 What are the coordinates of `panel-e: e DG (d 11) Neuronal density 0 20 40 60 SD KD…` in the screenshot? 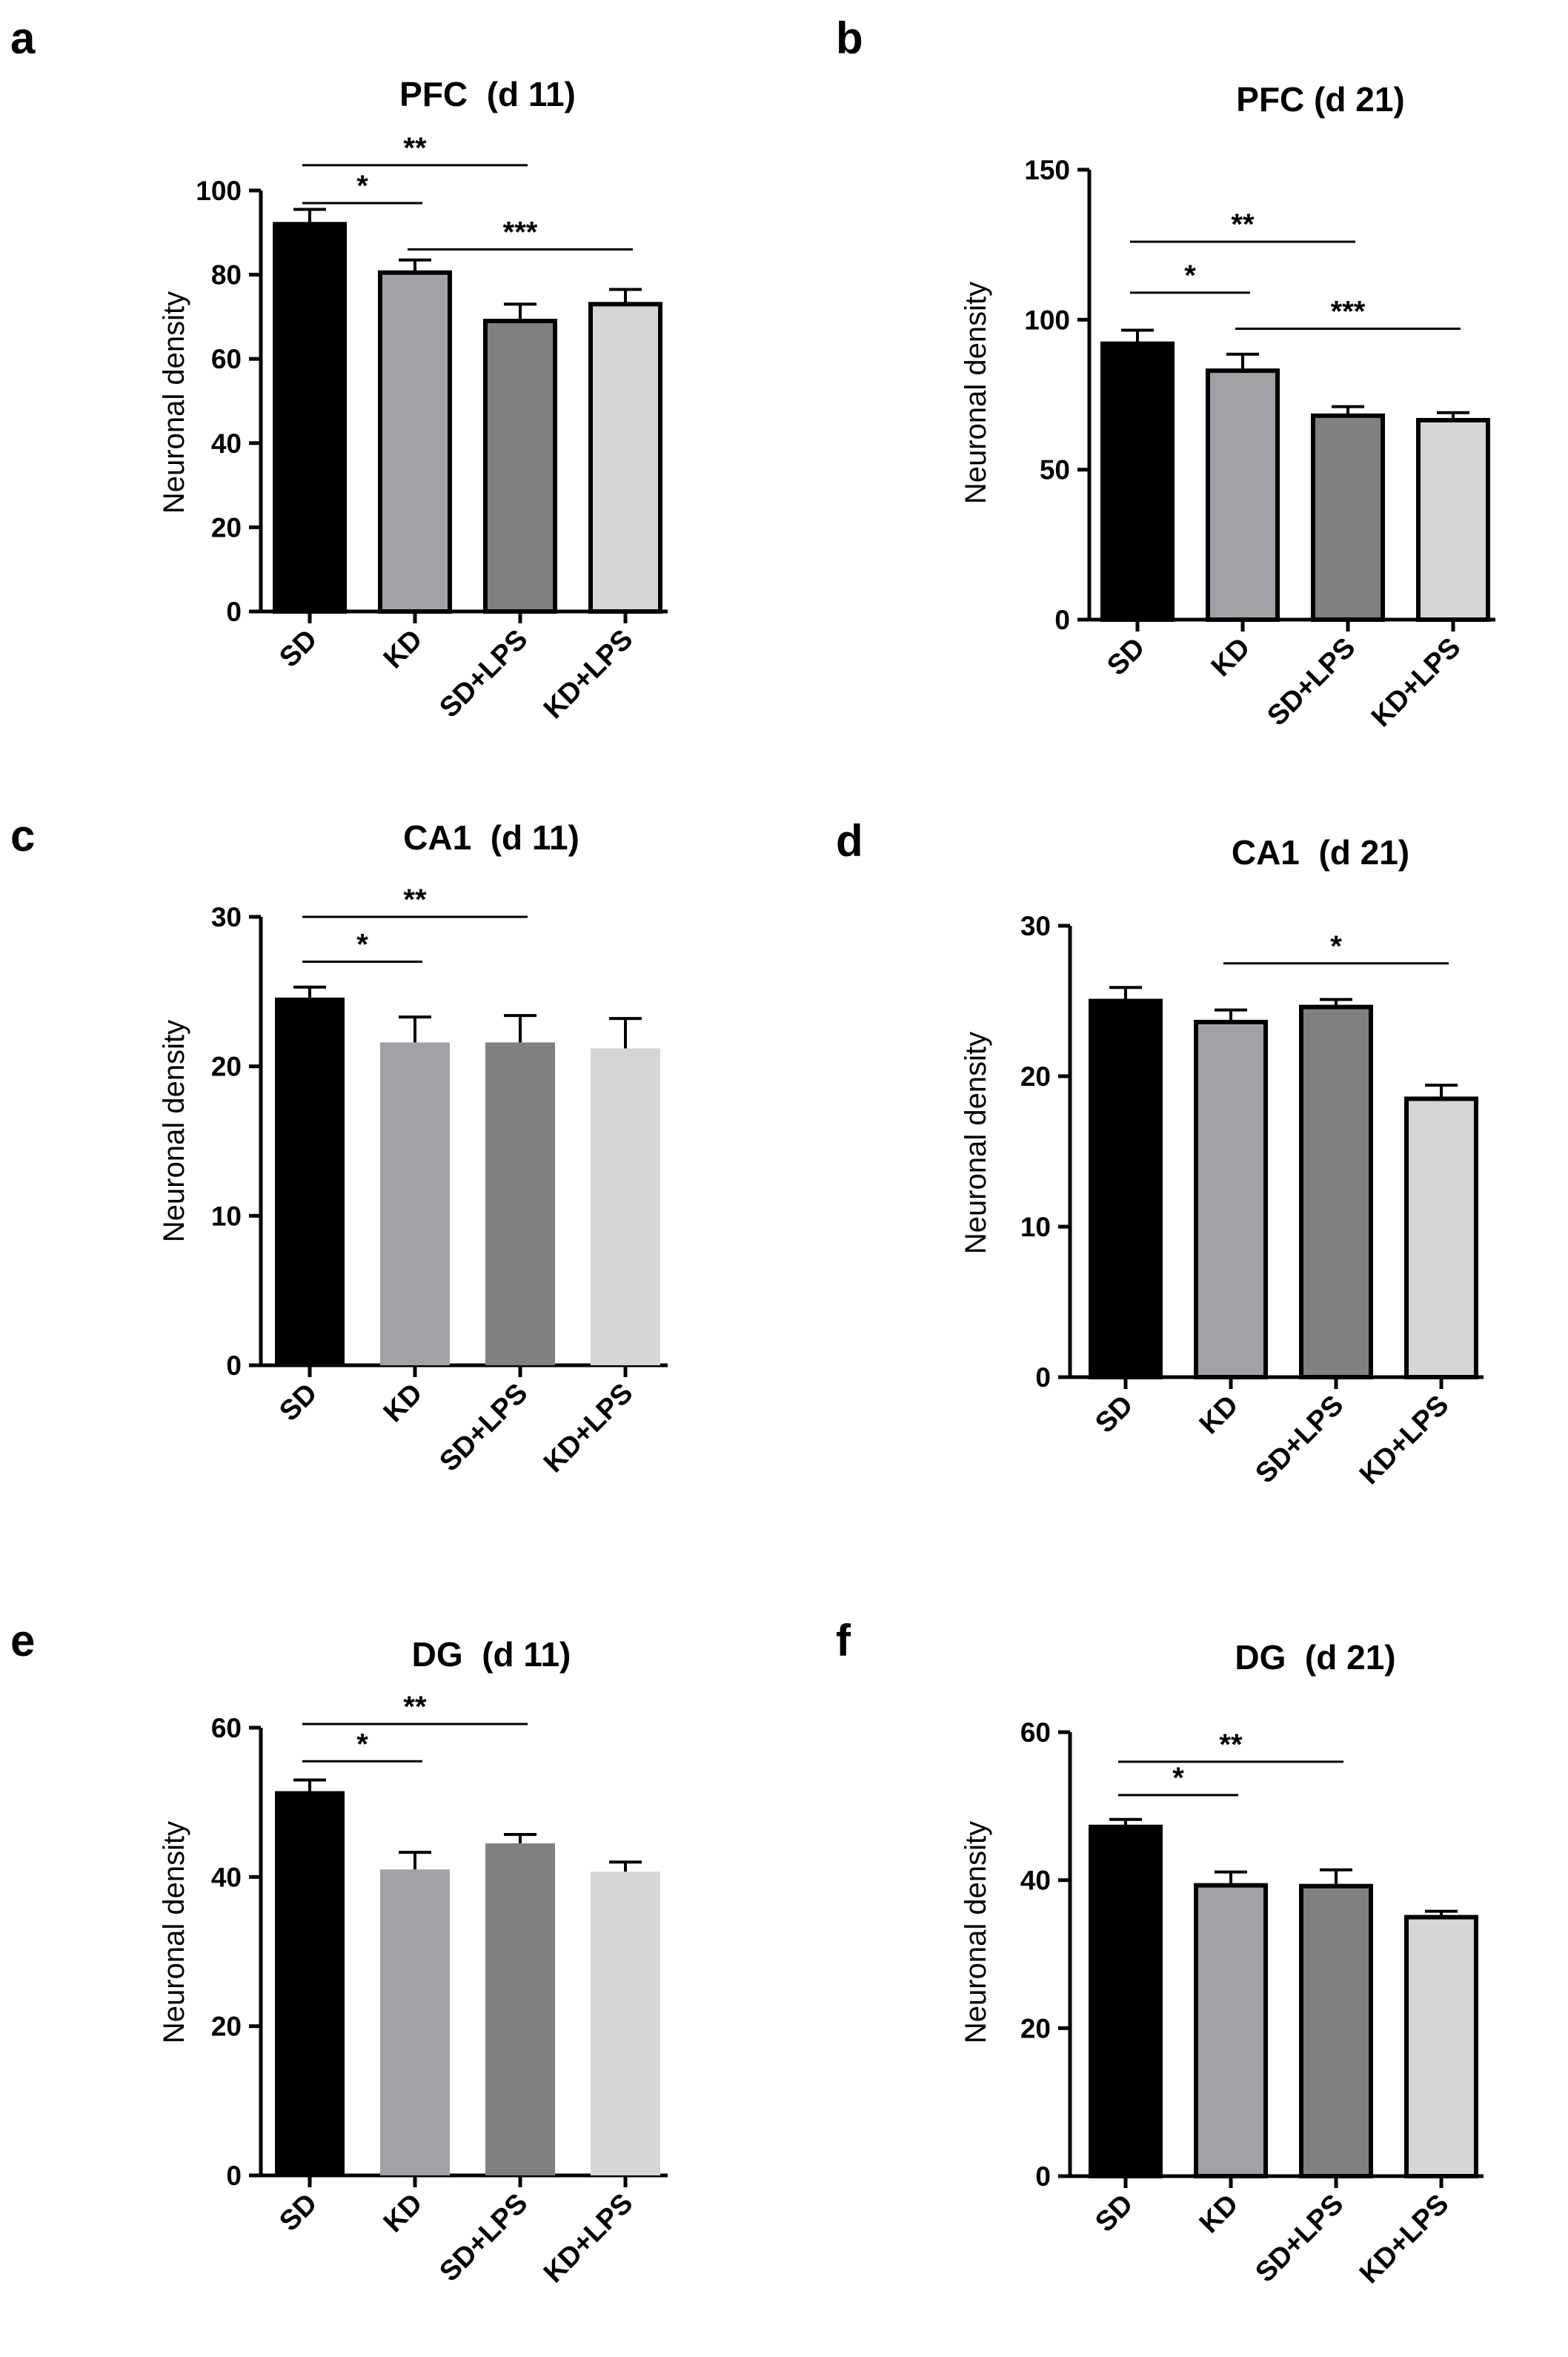 It's located at (339, 1952).